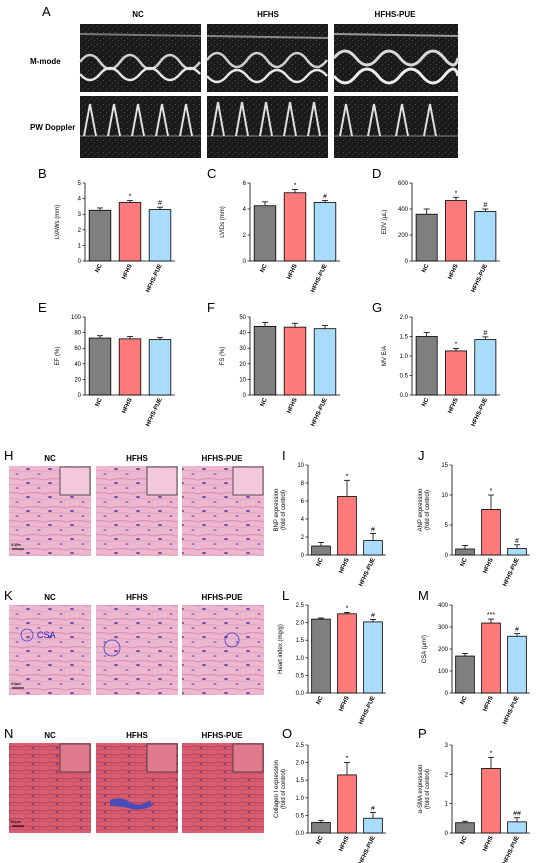 The height and width of the screenshot is (863, 550). What do you see at coordinates (428, 789) in the screenshot?
I see `y-axis-label-line-p-1: (fold of control)` at bounding box center [428, 789].